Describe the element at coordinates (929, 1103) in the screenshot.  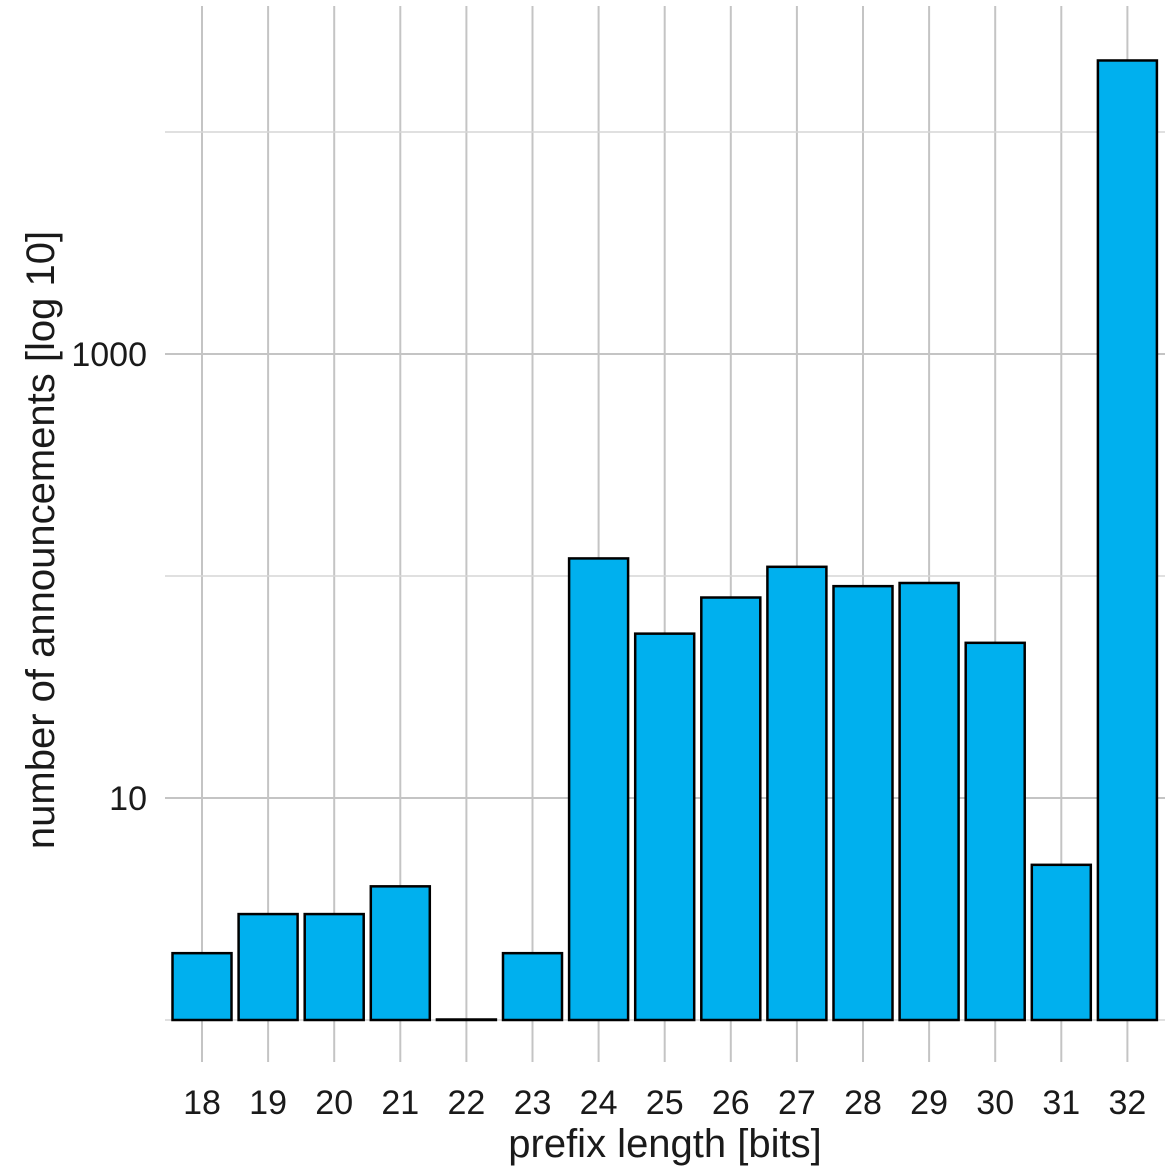
I see `x-tick-label: 29` at that location.